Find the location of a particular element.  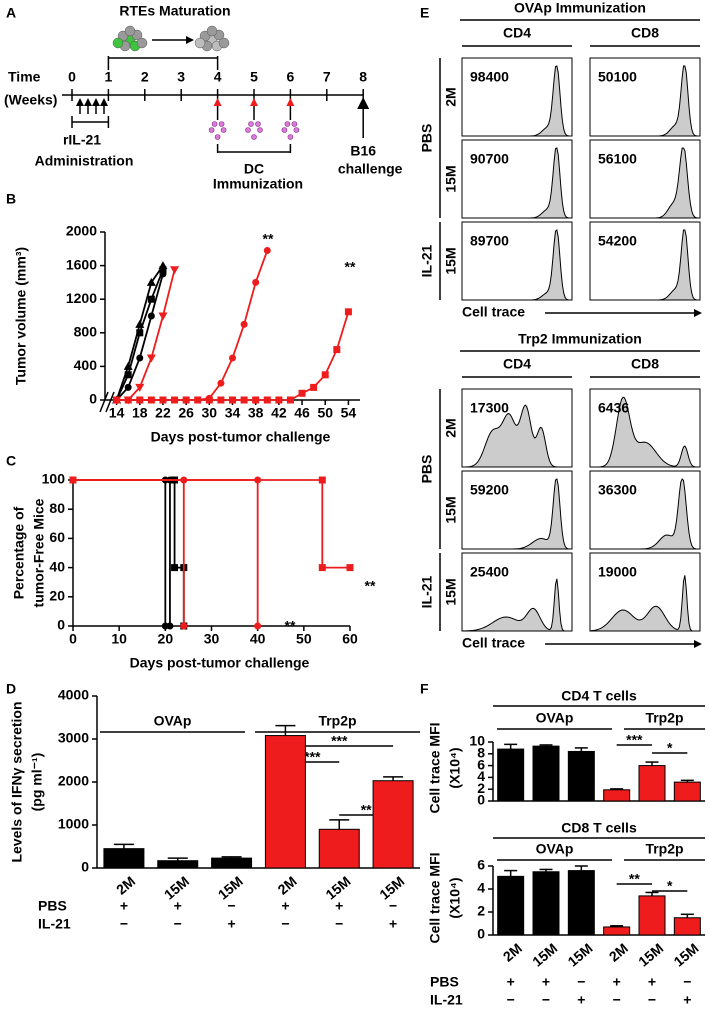

annotation: Immunization is located at coordinates (258, 184).